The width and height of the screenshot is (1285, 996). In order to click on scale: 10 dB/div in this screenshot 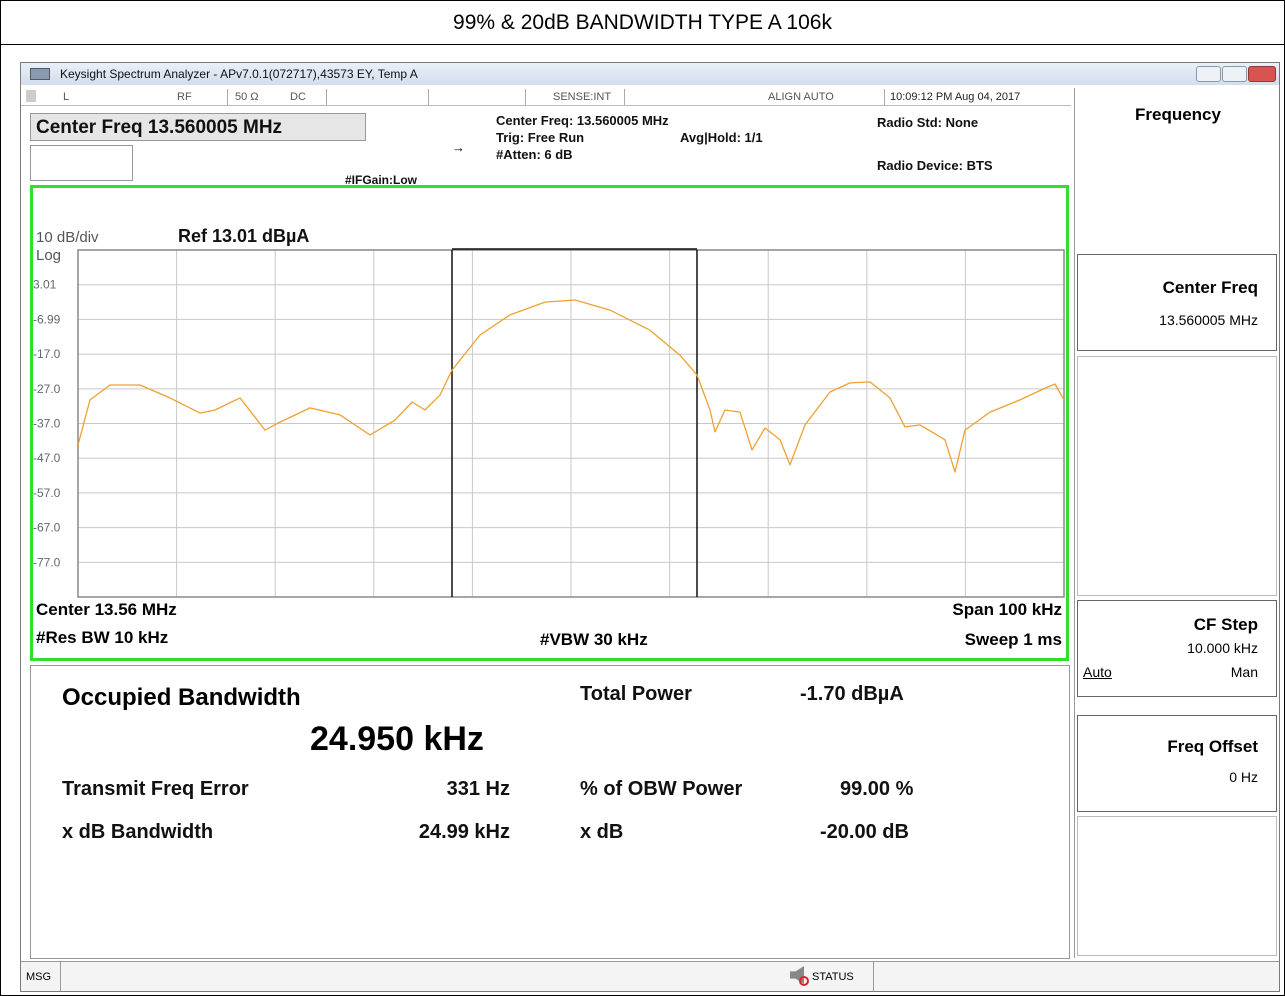, I will do `click(67, 237)`.